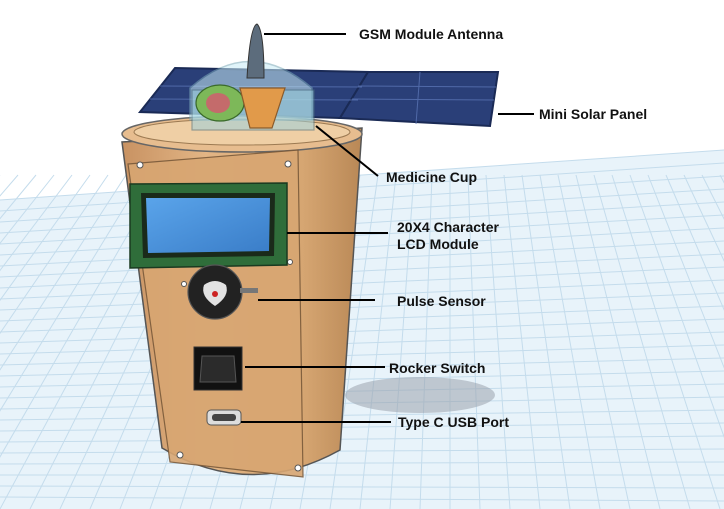 The image size is (724, 509). I want to click on label-rocker-switch: Rocker Switch, so click(437, 368).